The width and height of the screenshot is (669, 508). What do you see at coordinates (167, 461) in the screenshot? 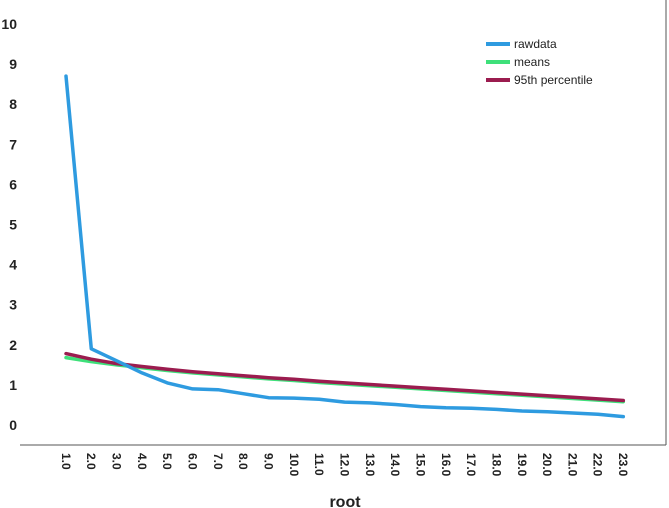
I see `x-tick-label: 5.0` at bounding box center [167, 461].